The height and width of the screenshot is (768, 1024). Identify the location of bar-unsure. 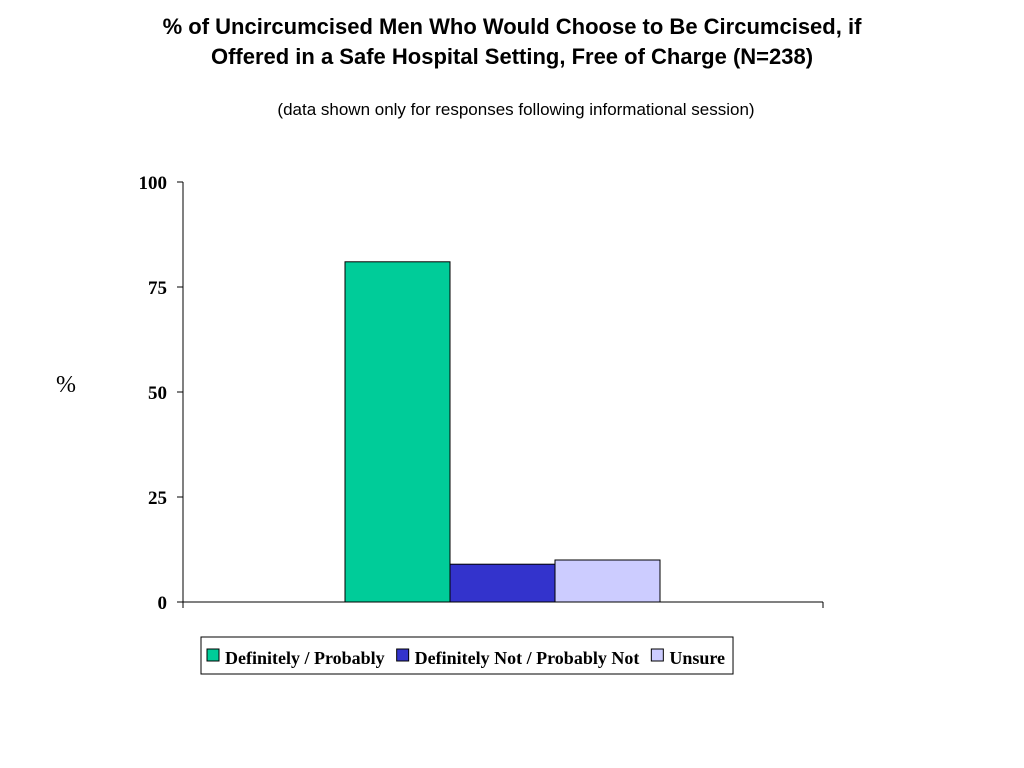
(607, 581).